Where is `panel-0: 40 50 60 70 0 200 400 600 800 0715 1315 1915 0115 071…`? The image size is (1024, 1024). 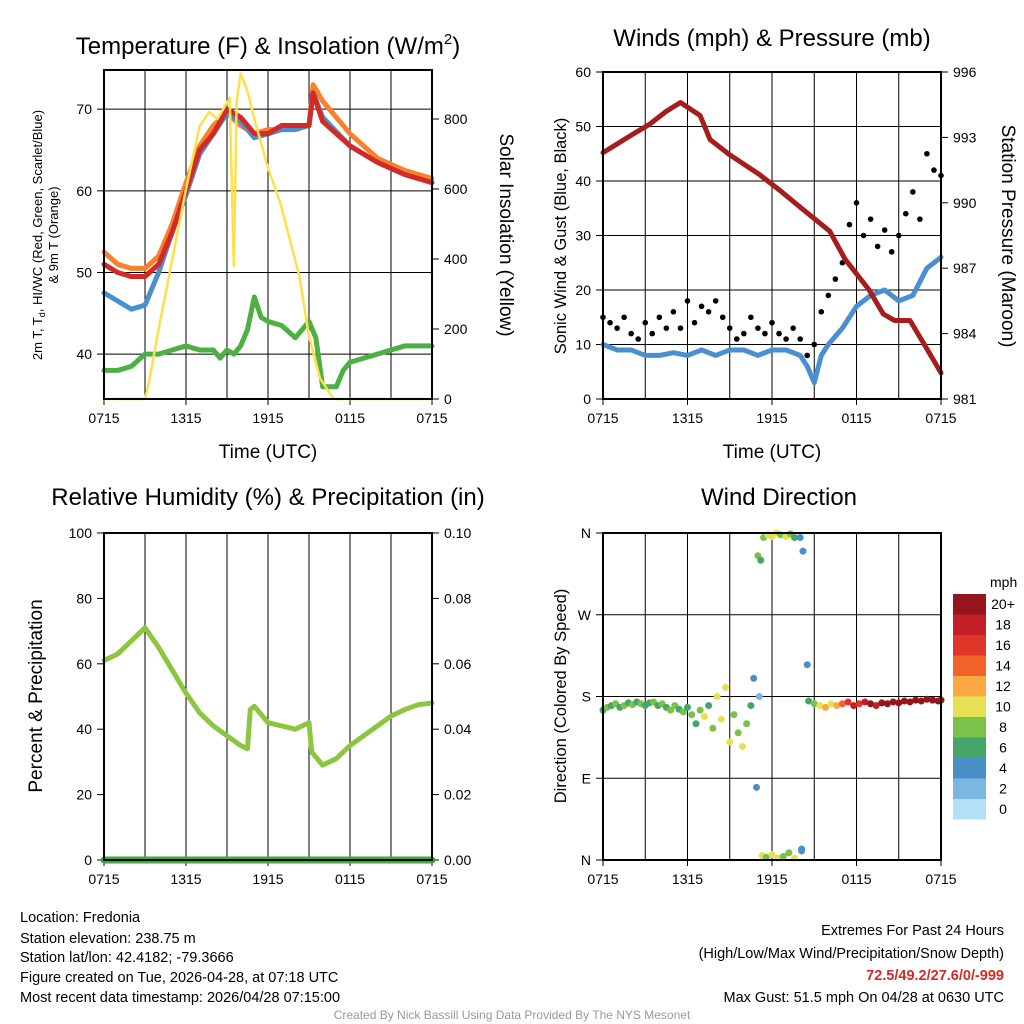 panel-0: 40 50 60 70 0 200 400 600 800 0715 1315 1915 0115 071… is located at coordinates (272, 247).